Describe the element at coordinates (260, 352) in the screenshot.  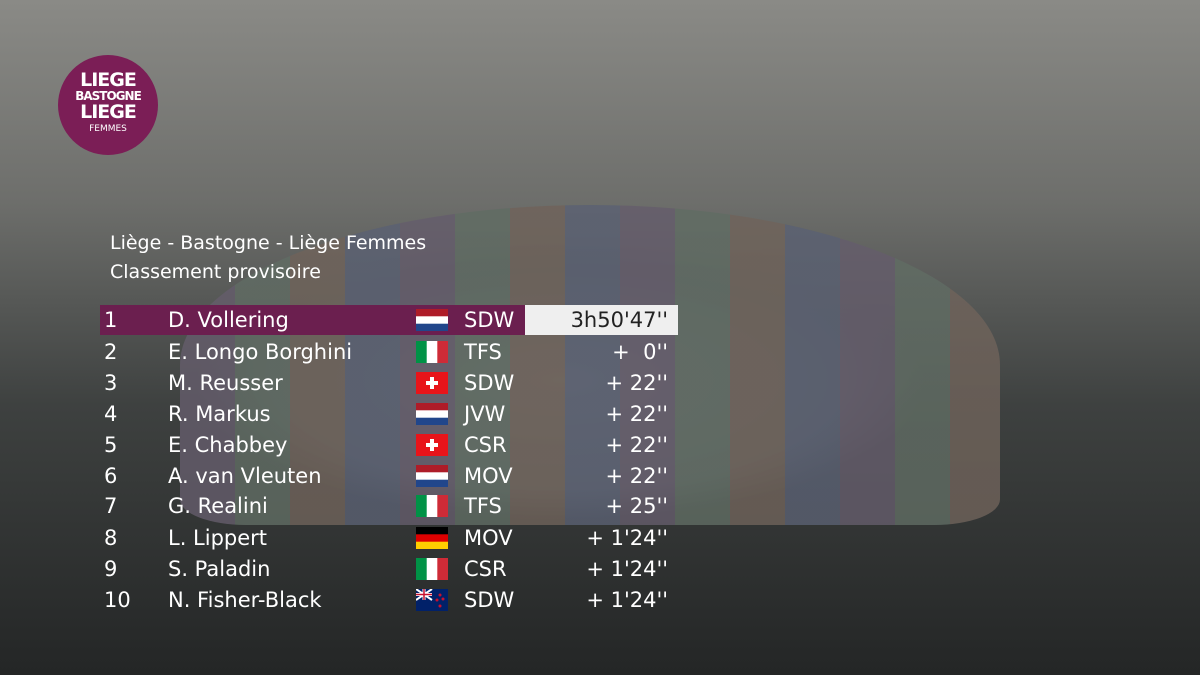
I see `rider-name: E. Longo Borghini` at that location.